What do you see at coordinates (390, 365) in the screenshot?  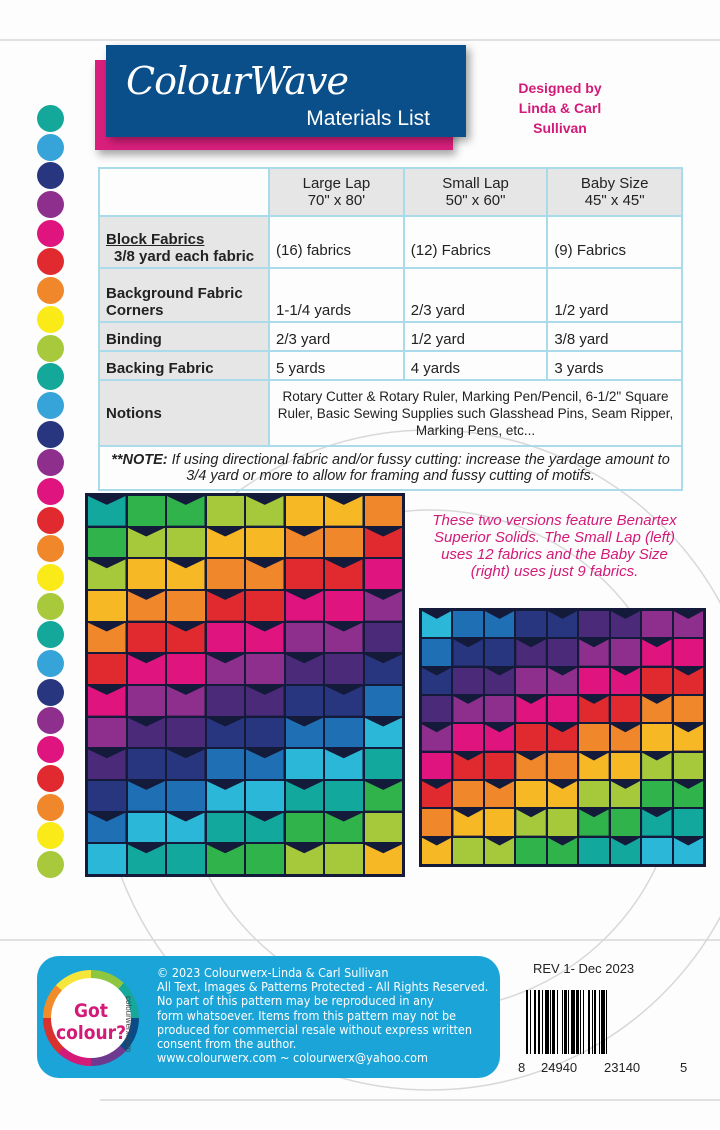 I see `table-row: Backing Fabric 5 yards 4 yards 3 yards` at bounding box center [390, 365].